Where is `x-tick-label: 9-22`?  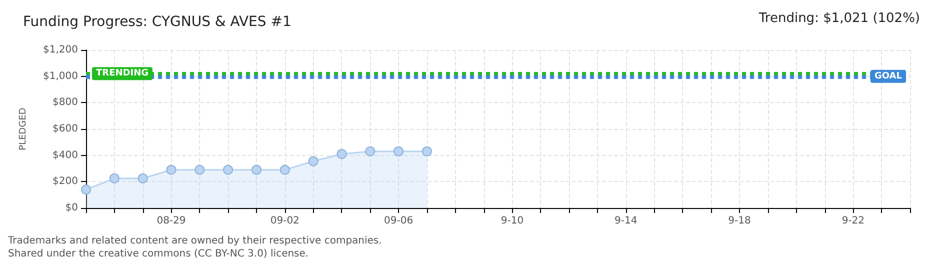 x-tick-label: 9-22 is located at coordinates (853, 221).